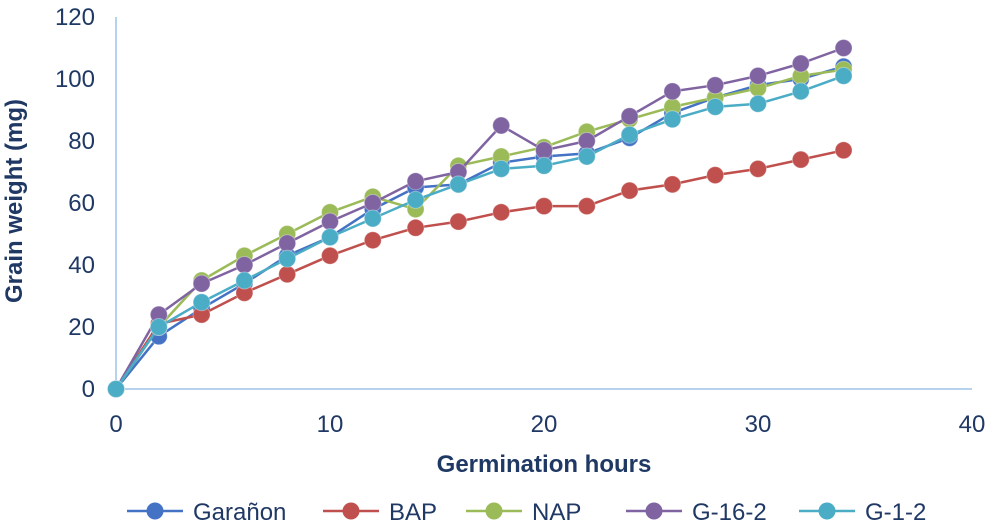  I want to click on y-tick-labels: 0 20 40 60 80 100 120, so click(75, 203).